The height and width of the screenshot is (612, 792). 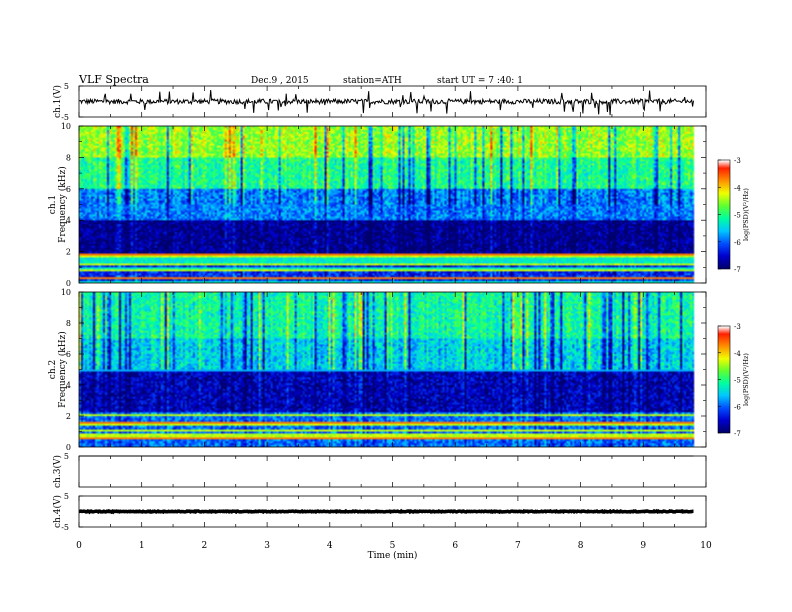 I want to click on date-label: Dec.9 , 2015, so click(x=280, y=81).